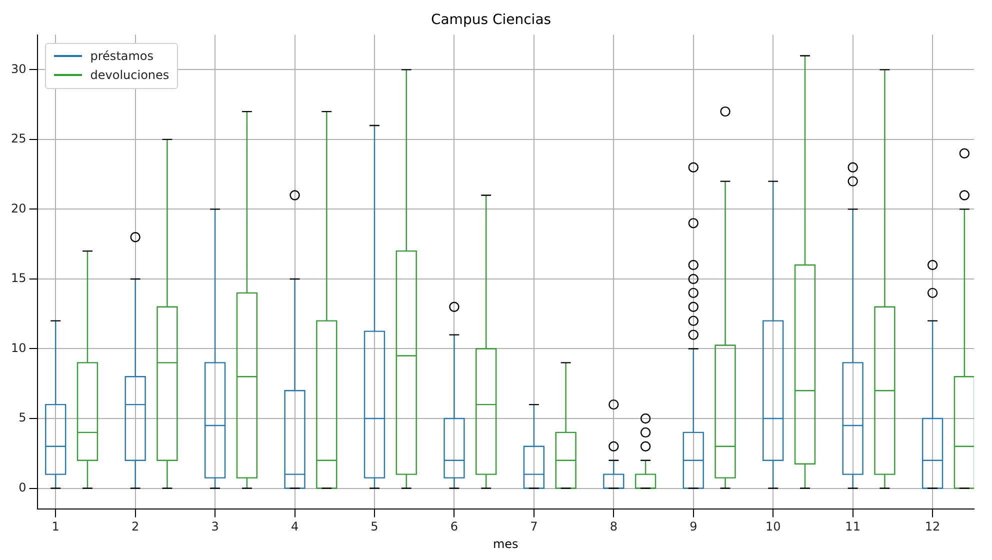 The image size is (992, 560). What do you see at coordinates (22, 417) in the screenshot?
I see `y-tick-label: 5` at bounding box center [22, 417].